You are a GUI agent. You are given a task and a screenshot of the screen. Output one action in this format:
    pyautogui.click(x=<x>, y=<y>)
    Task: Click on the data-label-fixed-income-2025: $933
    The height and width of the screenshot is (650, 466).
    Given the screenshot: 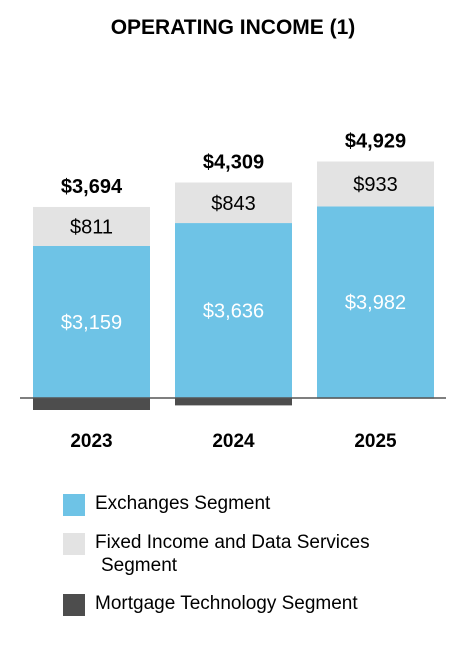 What is the action you would take?
    pyautogui.click(x=375, y=185)
    